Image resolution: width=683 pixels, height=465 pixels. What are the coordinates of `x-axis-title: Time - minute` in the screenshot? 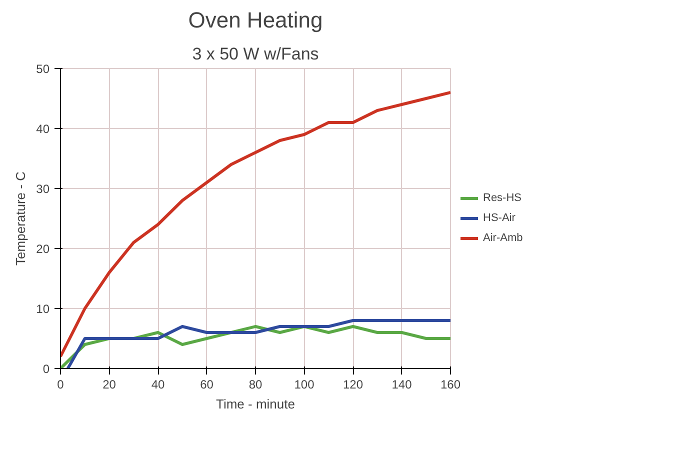 It's located at (255, 404).